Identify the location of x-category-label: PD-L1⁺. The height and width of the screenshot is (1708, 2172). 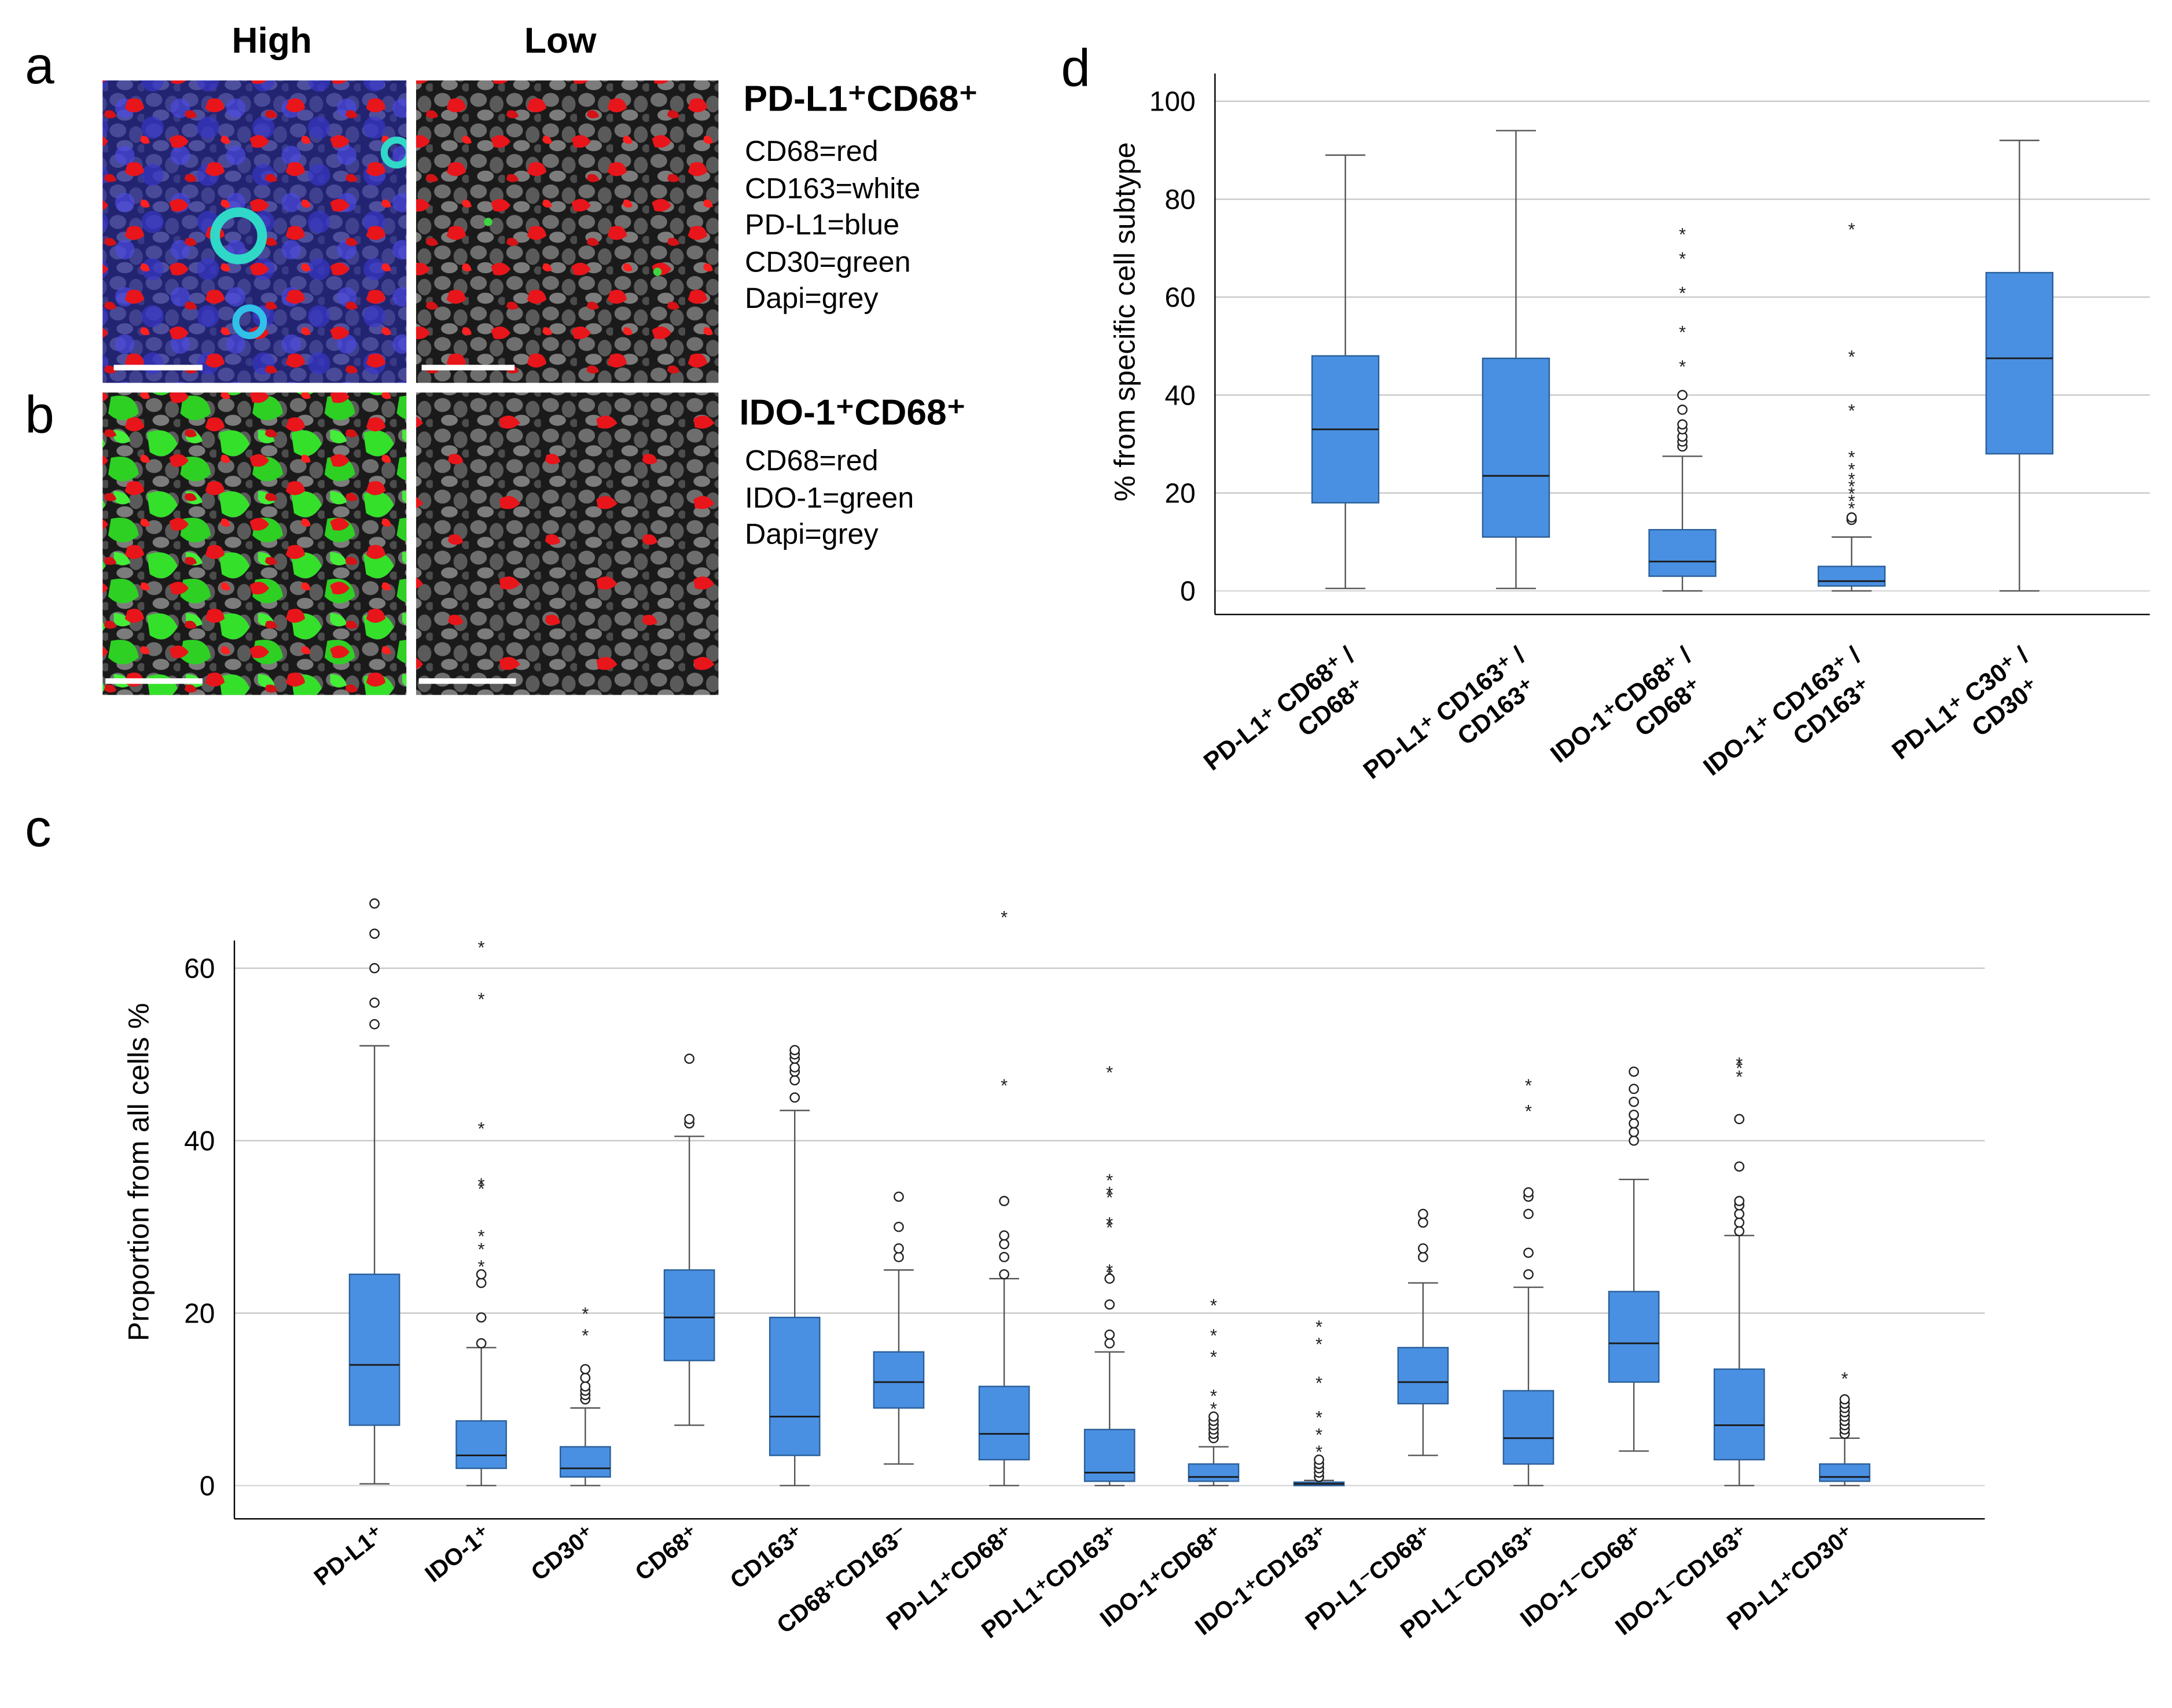
(349, 1555).